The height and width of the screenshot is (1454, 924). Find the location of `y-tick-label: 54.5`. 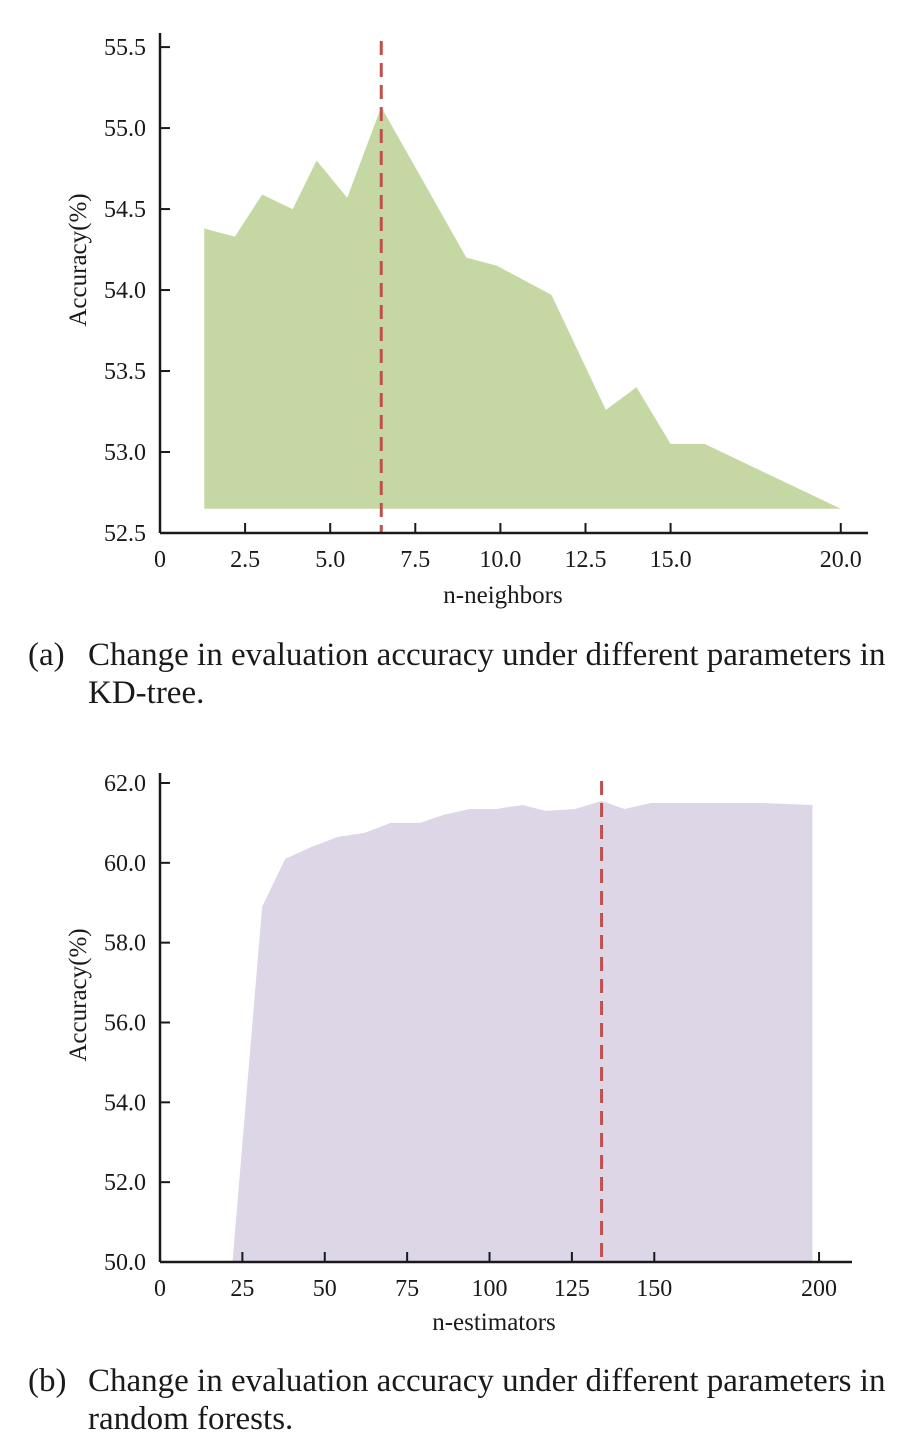

y-tick-label: 54.5 is located at coordinates (125, 210).